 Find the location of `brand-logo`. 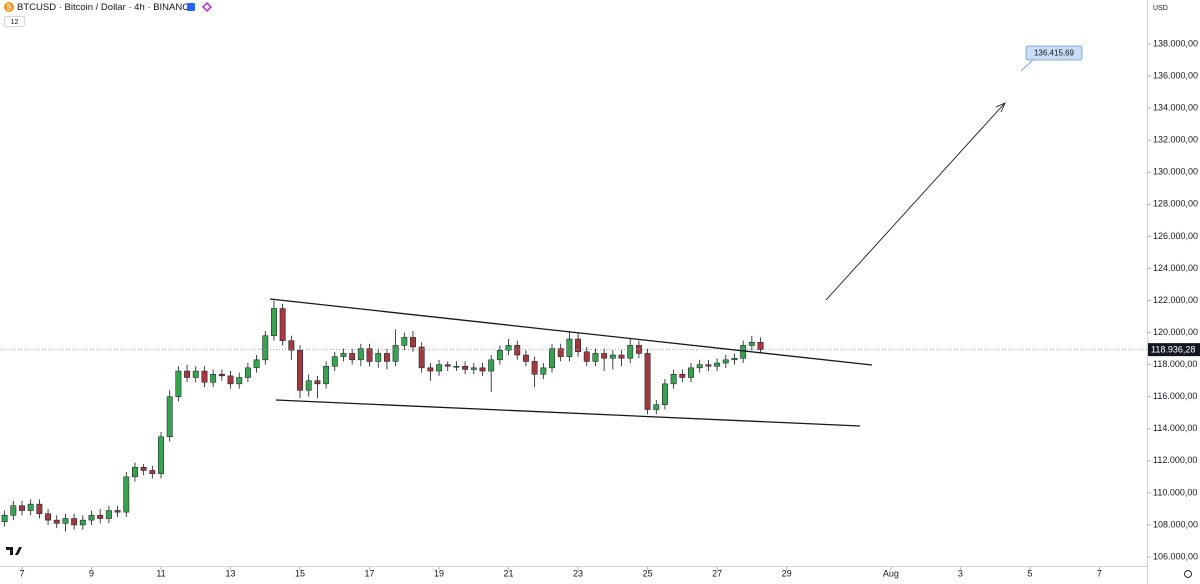

brand-logo is located at coordinates (14, 551).